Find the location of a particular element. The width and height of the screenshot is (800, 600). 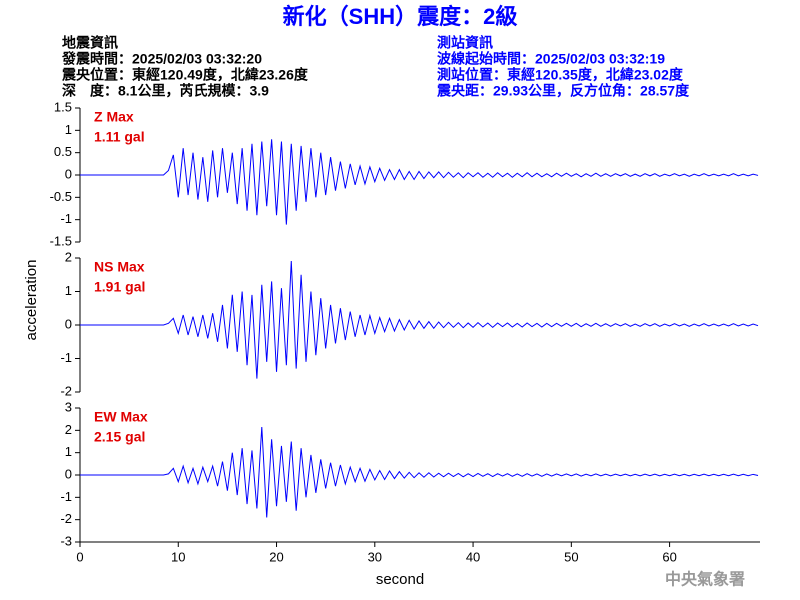

y-tick-label: 1.5 is located at coordinates (63, 106).